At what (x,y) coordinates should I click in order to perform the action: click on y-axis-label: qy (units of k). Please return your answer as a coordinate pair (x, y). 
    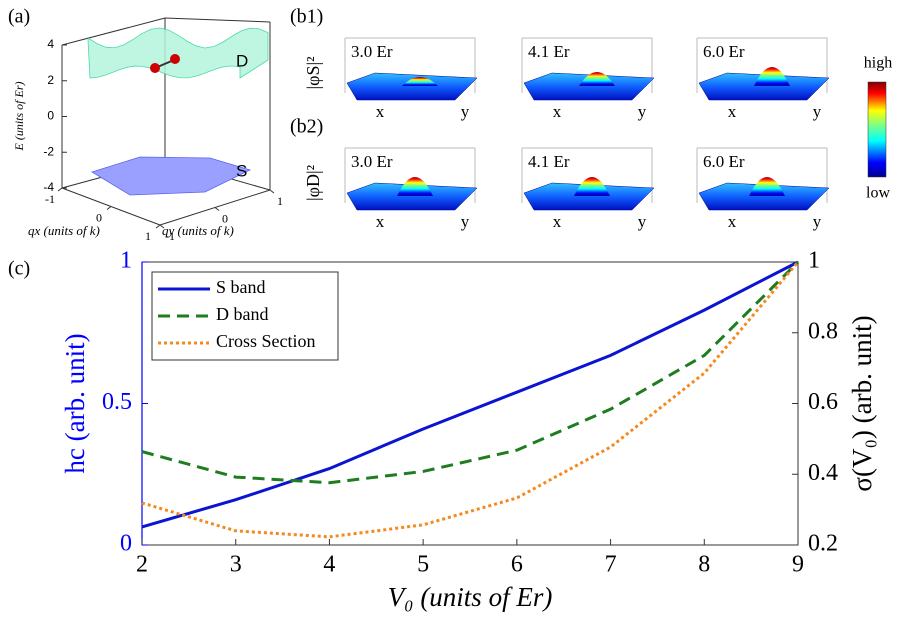
    Looking at the image, I should click on (198, 230).